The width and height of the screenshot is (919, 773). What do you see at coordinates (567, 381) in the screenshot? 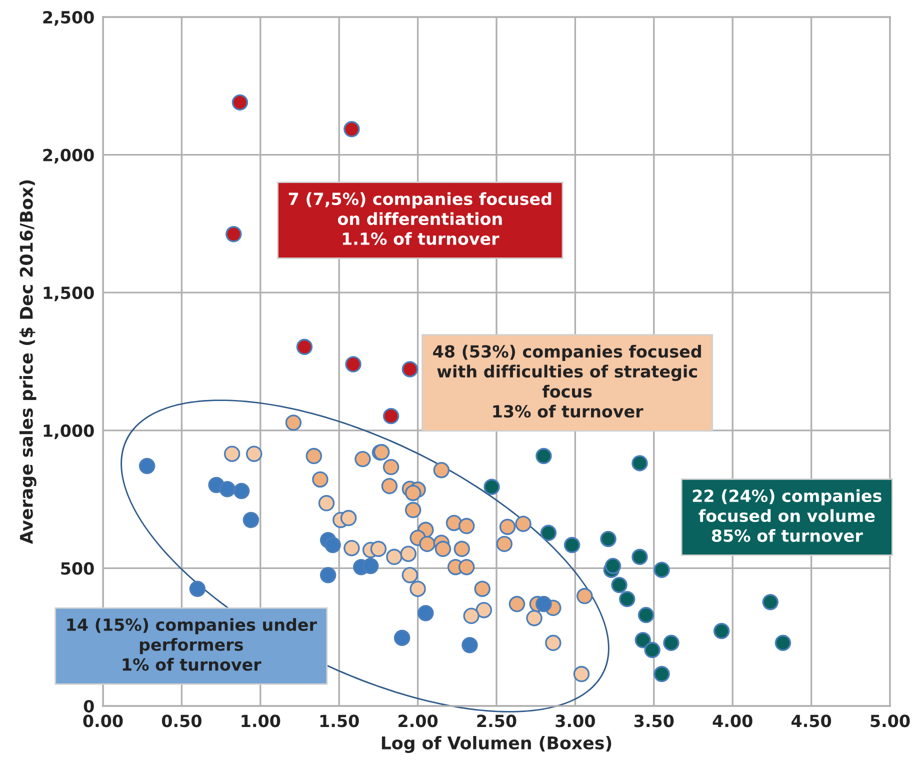
I see `annotation: 48 (53%) companies focused with difficulties of strategic focus 13% of turnover` at bounding box center [567, 381].